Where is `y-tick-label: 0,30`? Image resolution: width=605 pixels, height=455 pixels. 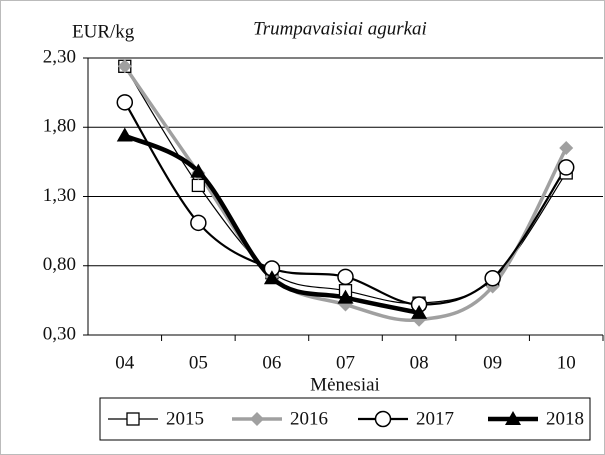 y-tick-label: 0,30 is located at coordinates (59, 333).